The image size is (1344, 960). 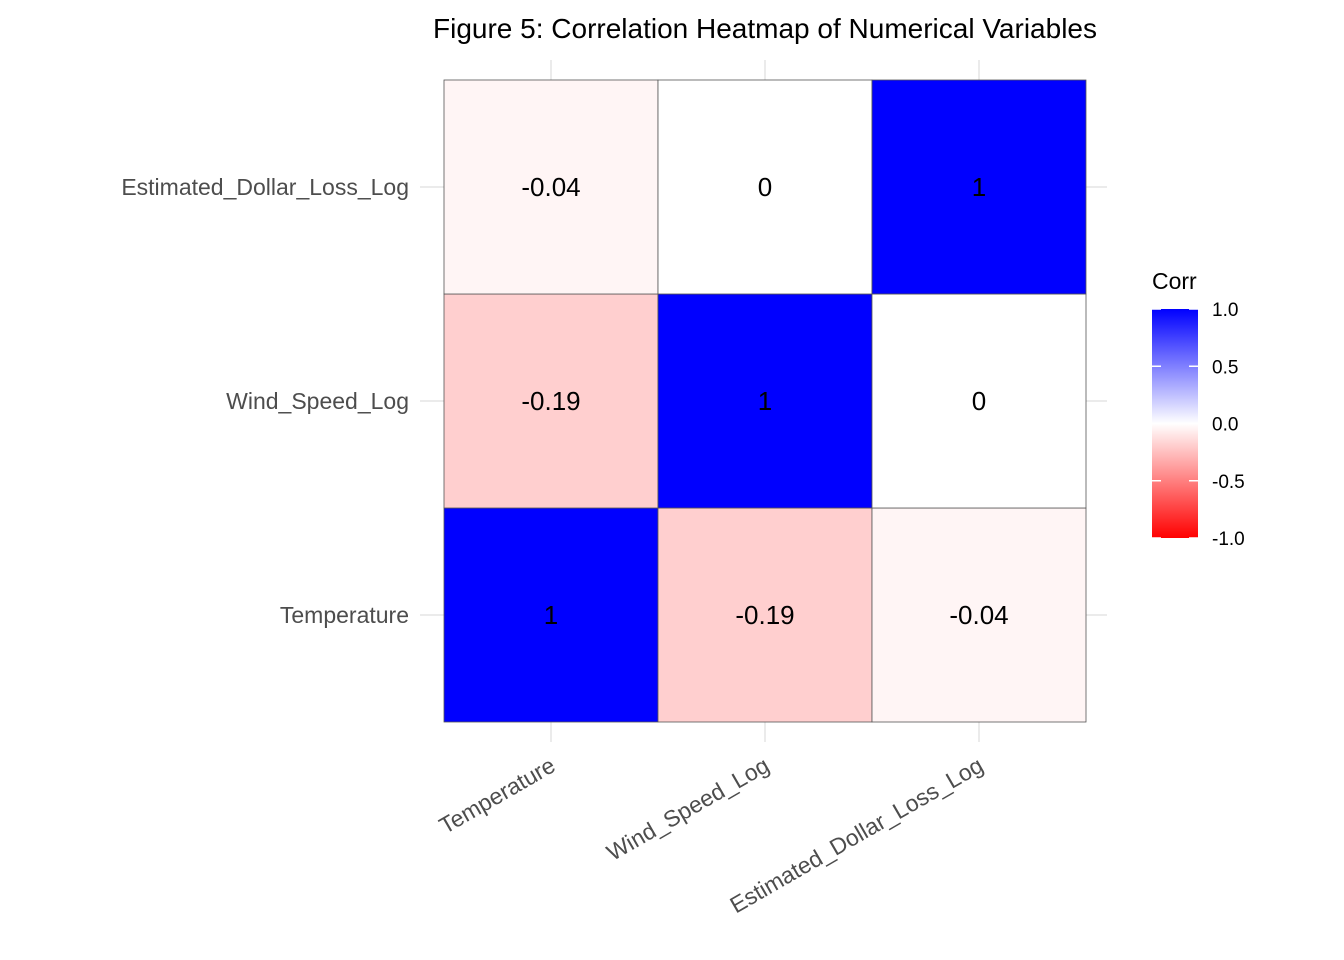 What do you see at coordinates (497, 795) in the screenshot?
I see `x-tick-label-temperature: Temperature` at bounding box center [497, 795].